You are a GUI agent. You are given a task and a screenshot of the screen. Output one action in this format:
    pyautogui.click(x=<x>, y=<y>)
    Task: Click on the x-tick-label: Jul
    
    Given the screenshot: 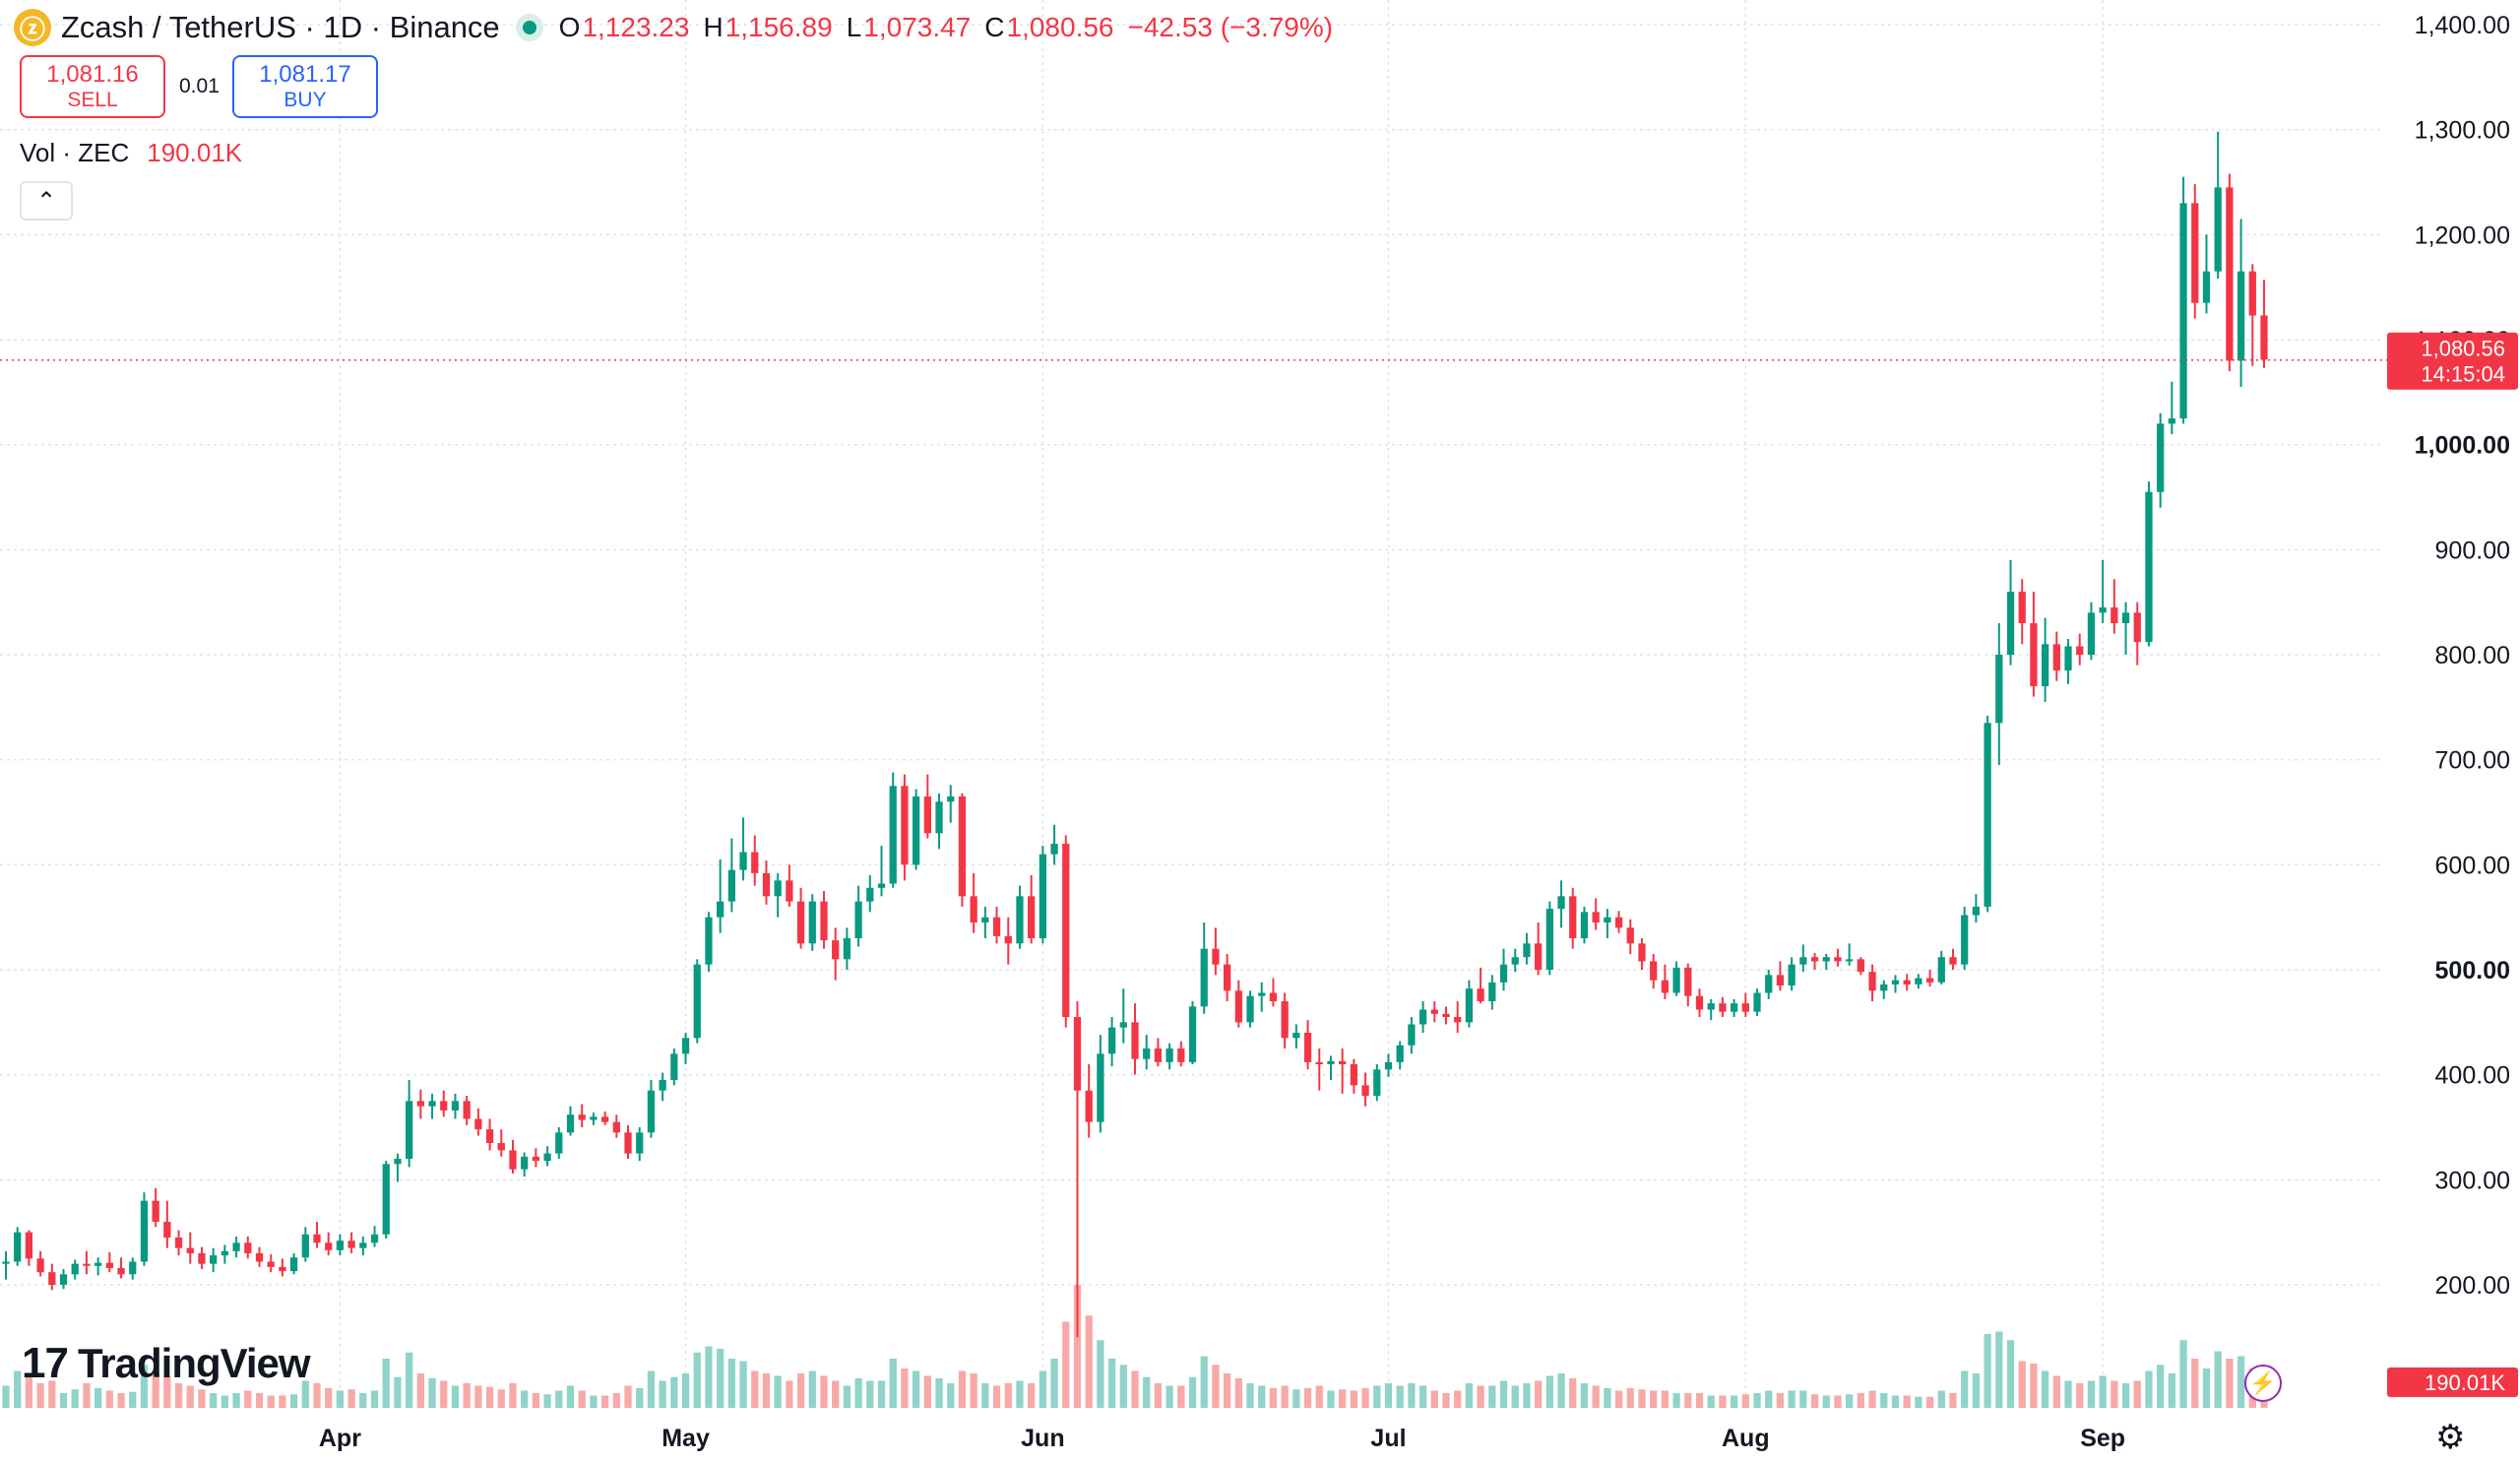 What is the action you would take?
    pyautogui.click(x=1388, y=1438)
    